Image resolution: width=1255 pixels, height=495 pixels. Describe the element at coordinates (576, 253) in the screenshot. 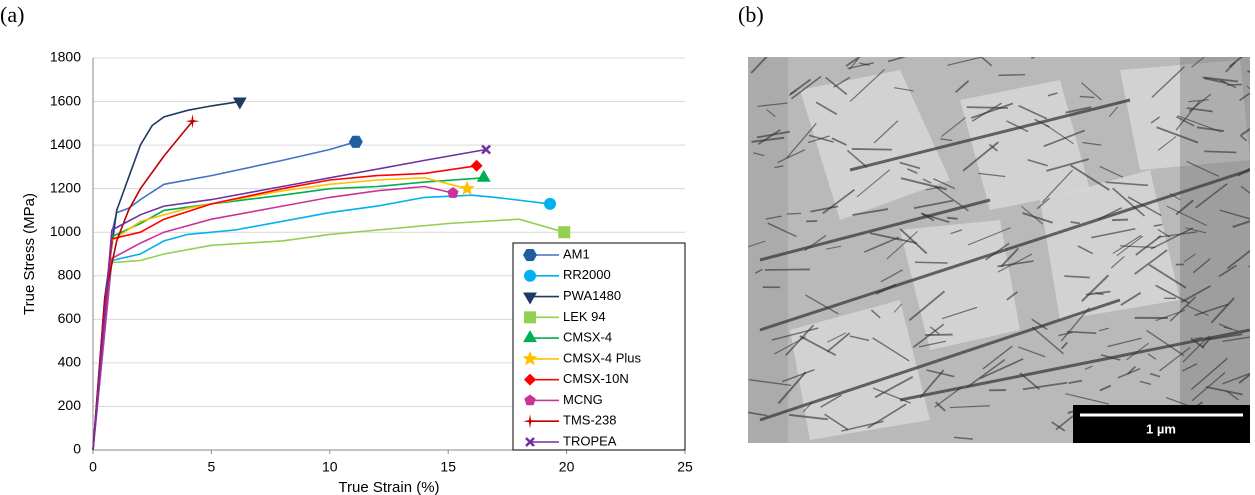

I see `legend-label: AM1` at that location.